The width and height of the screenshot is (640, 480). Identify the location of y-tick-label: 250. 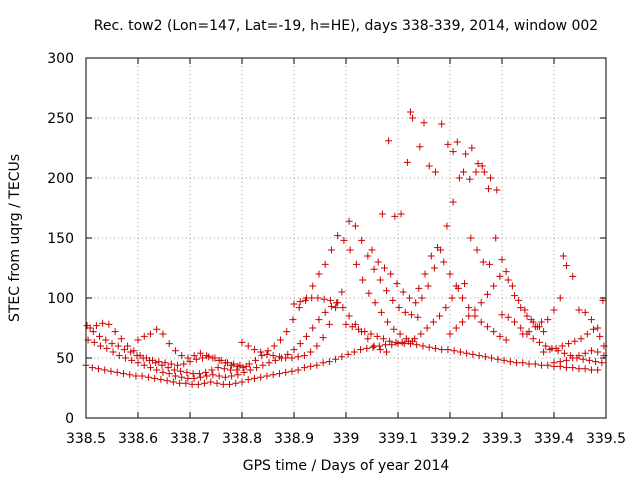
(60, 119).